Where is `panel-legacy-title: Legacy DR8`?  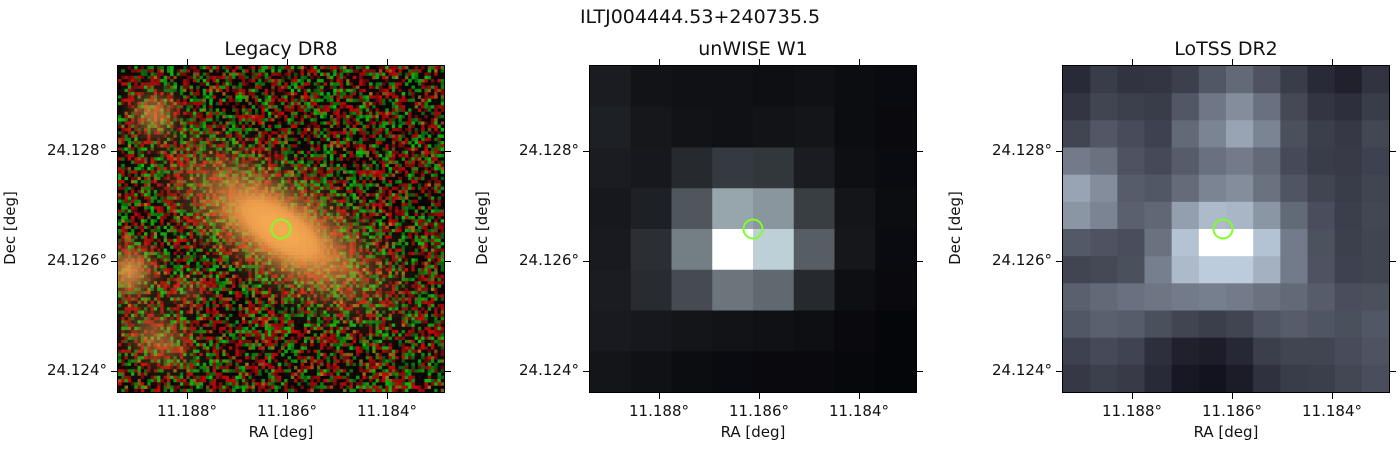 panel-legacy-title: Legacy DR8 is located at coordinates (281, 49).